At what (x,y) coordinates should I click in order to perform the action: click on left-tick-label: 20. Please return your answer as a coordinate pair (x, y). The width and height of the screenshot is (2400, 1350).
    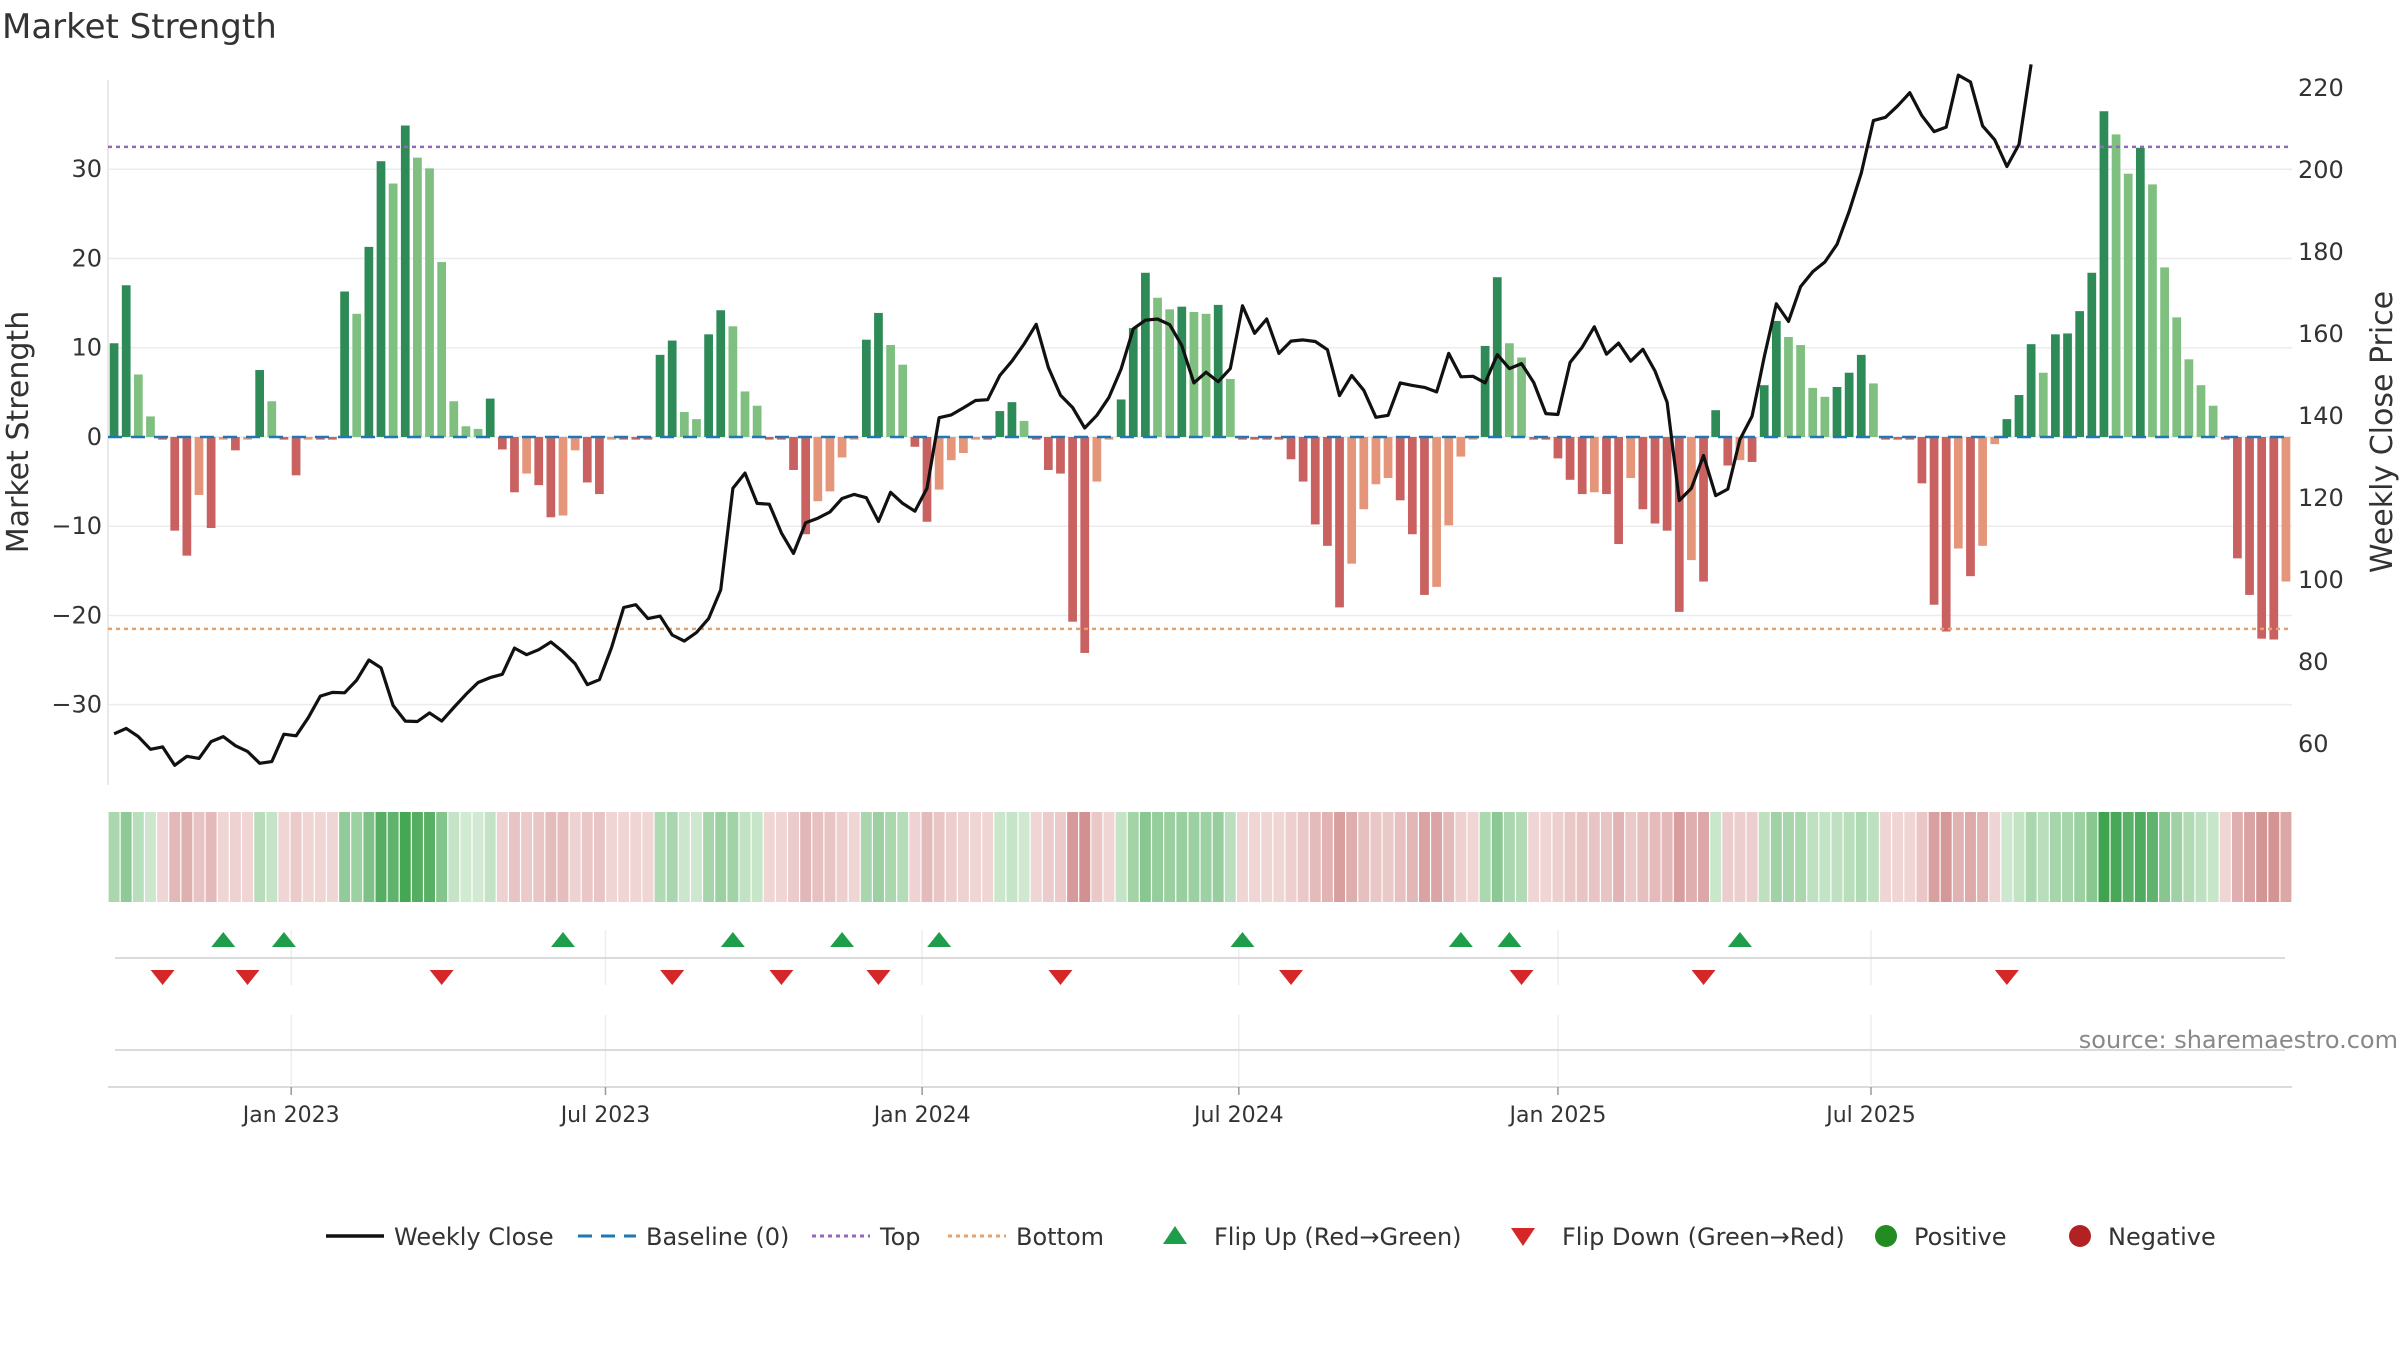
    Looking at the image, I should click on (86, 258).